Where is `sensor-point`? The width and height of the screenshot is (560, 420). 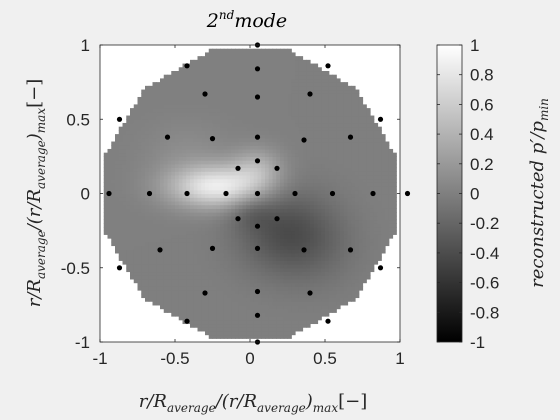
sensor-point is located at coordinates (187, 66).